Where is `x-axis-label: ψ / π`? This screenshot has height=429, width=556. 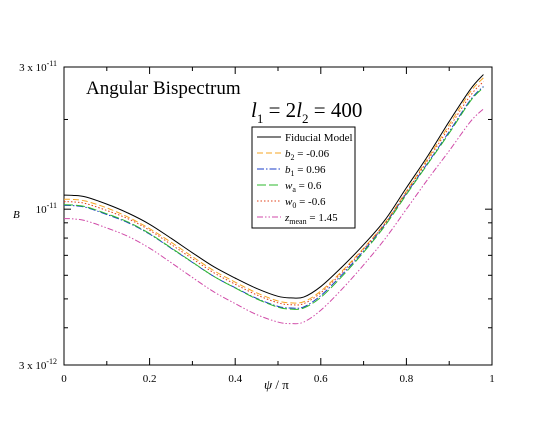
x-axis-label: ψ / π is located at coordinates (276, 384).